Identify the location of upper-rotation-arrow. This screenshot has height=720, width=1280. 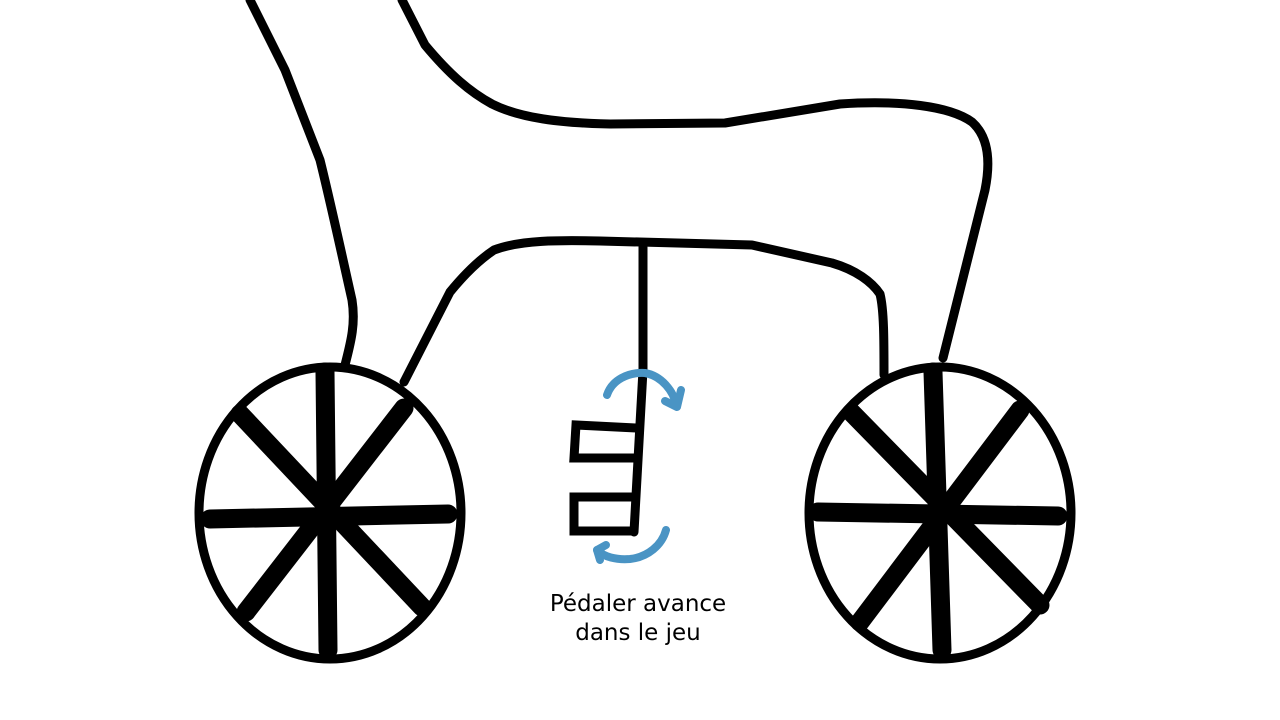
(641, 388).